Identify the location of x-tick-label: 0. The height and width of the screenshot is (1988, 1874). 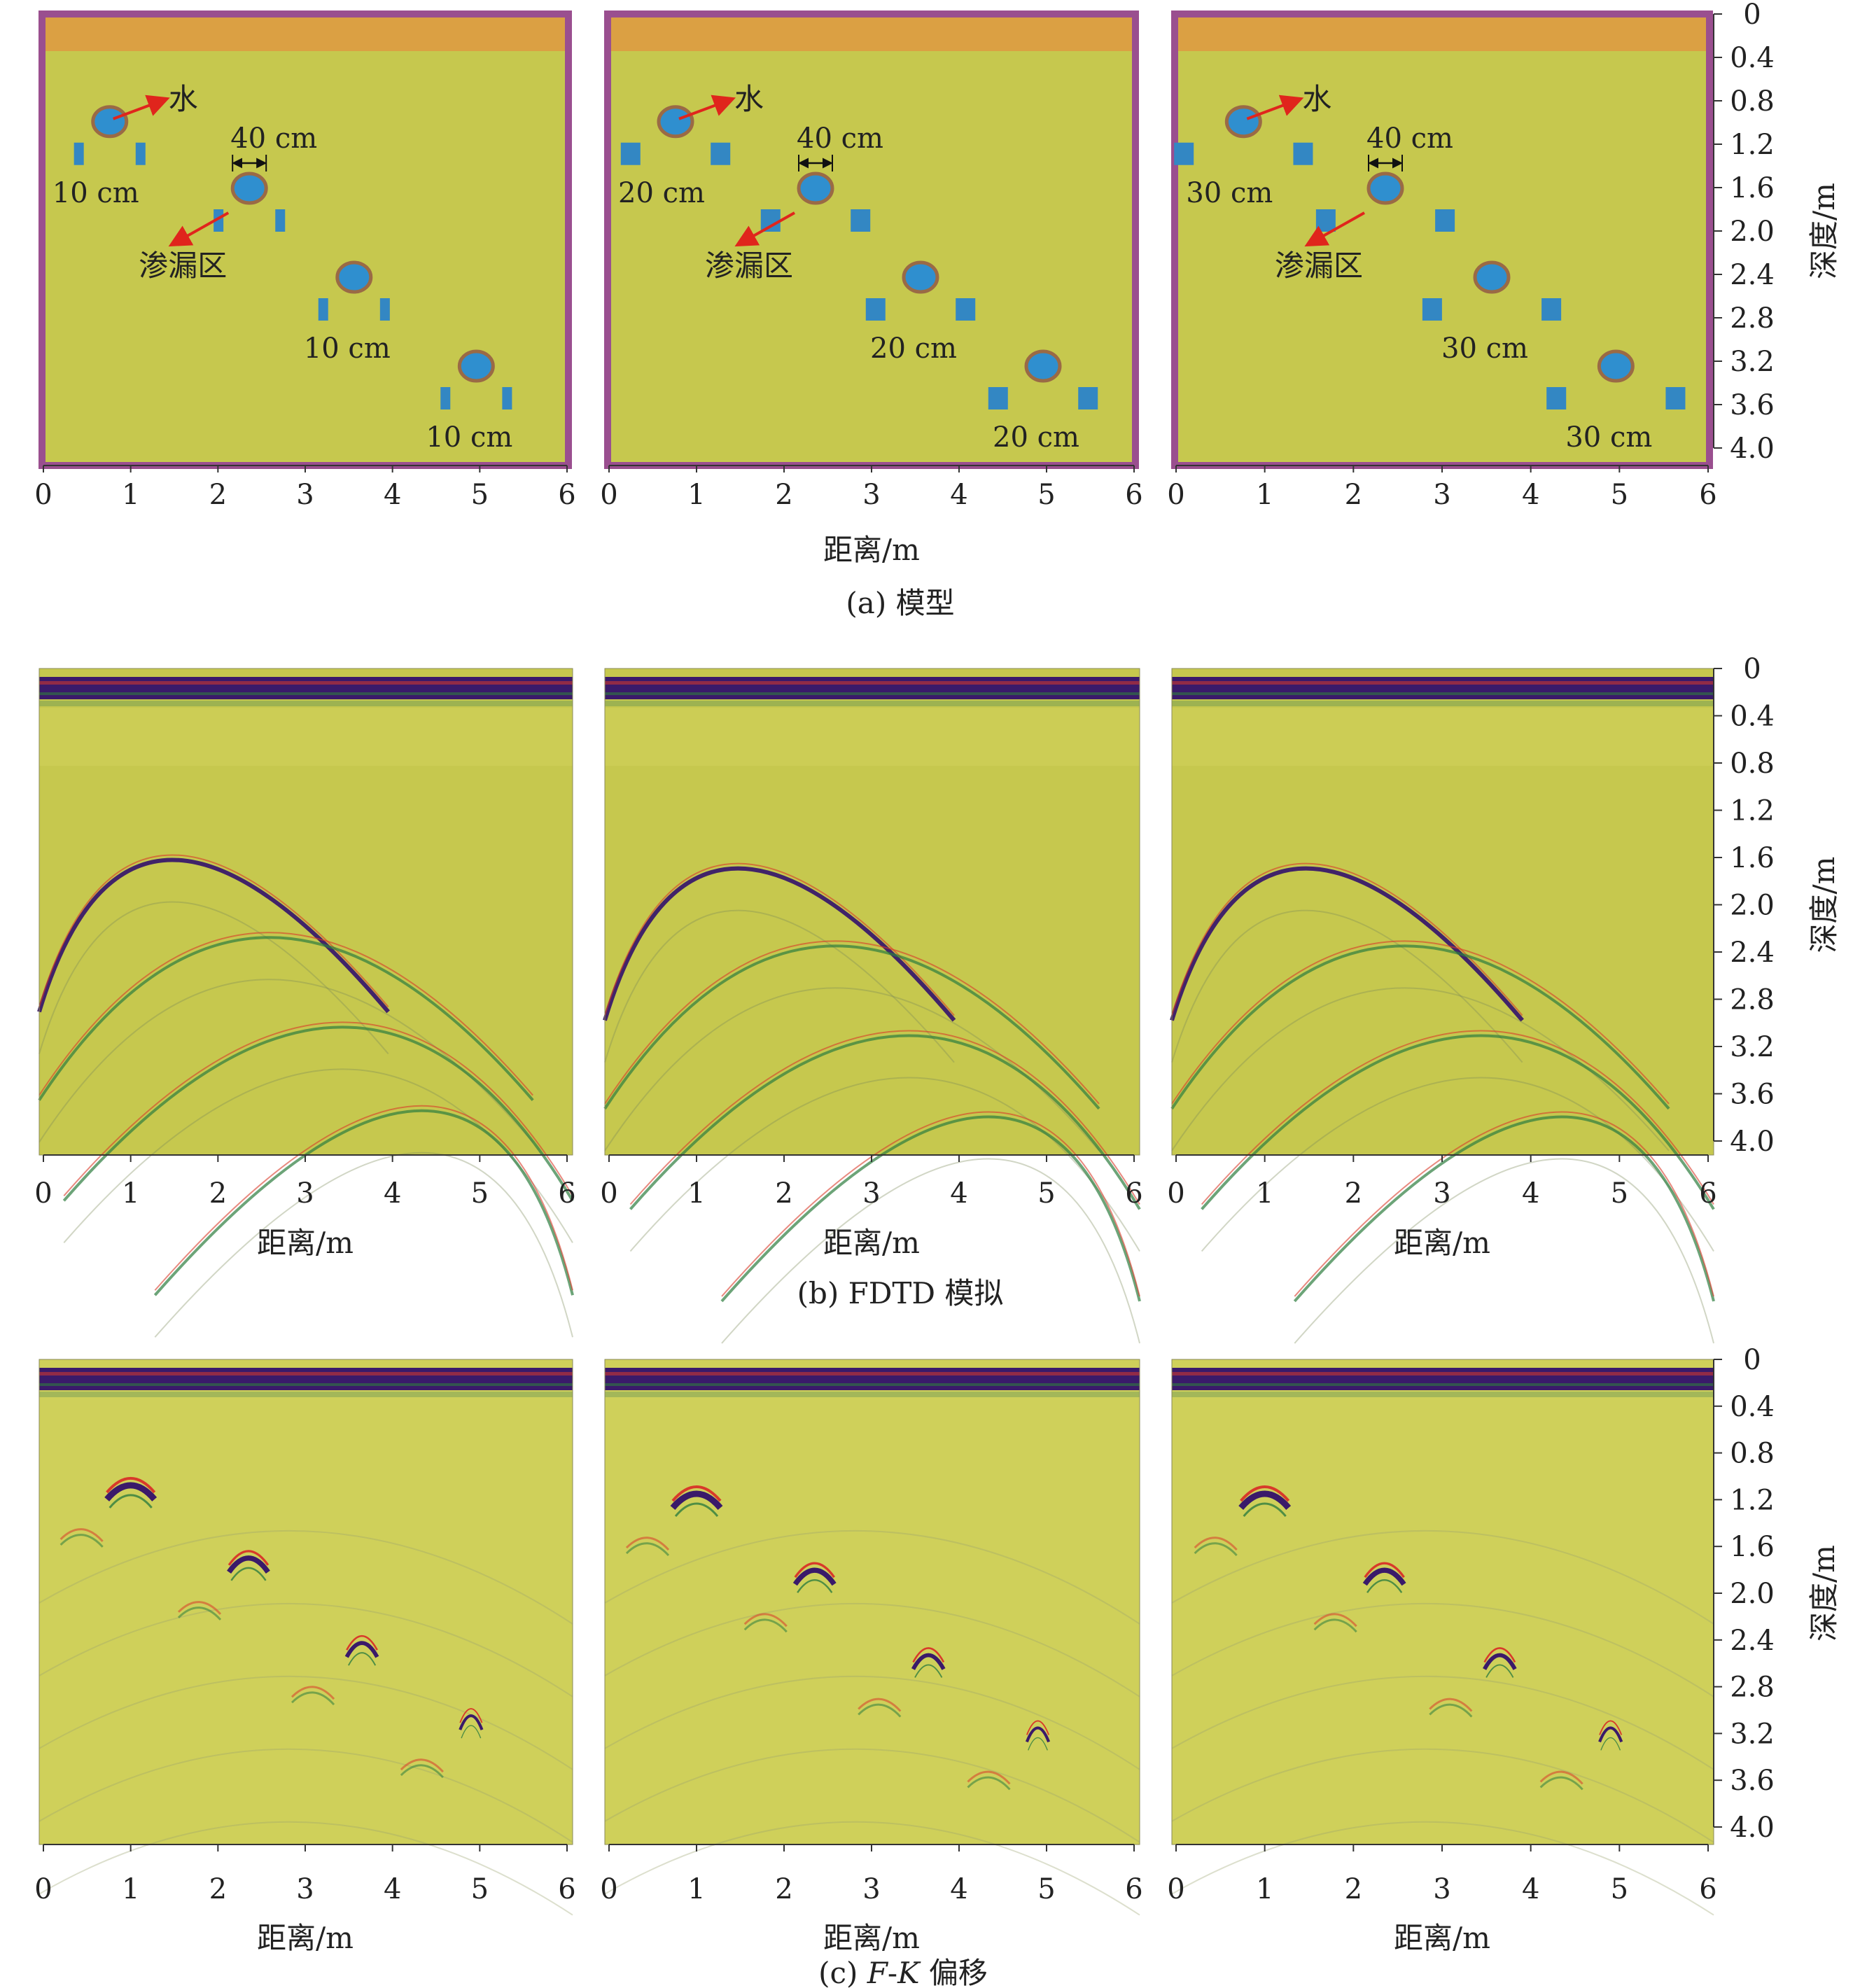
(608, 495).